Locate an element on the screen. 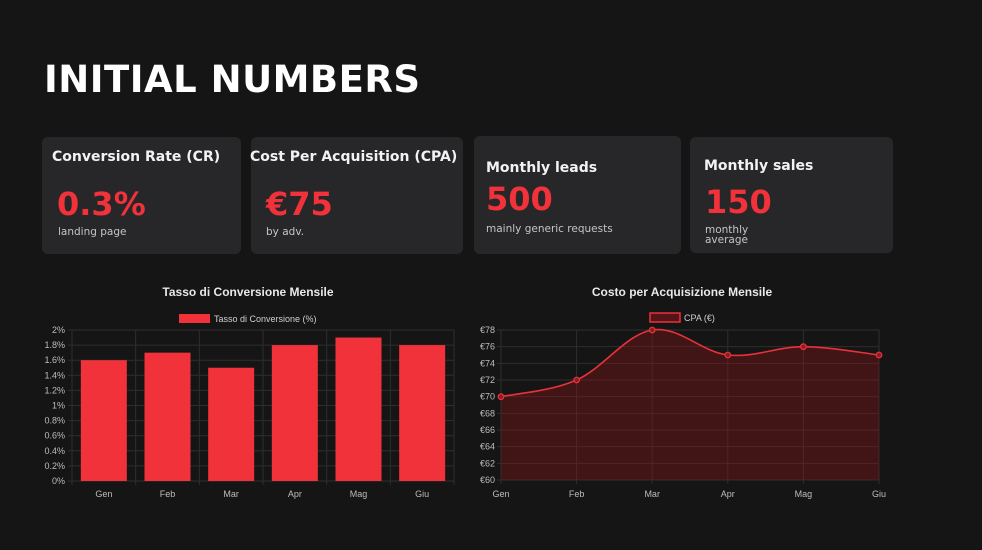 This screenshot has width=982, height=550. y-tick-label: €78 is located at coordinates (487, 330).